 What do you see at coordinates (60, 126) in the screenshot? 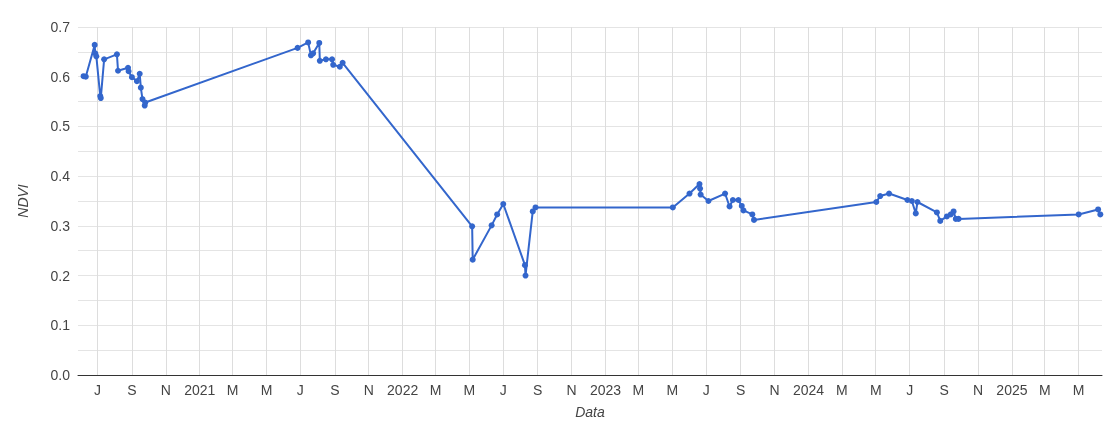
I see `y-tick-label: 0.5` at bounding box center [60, 126].